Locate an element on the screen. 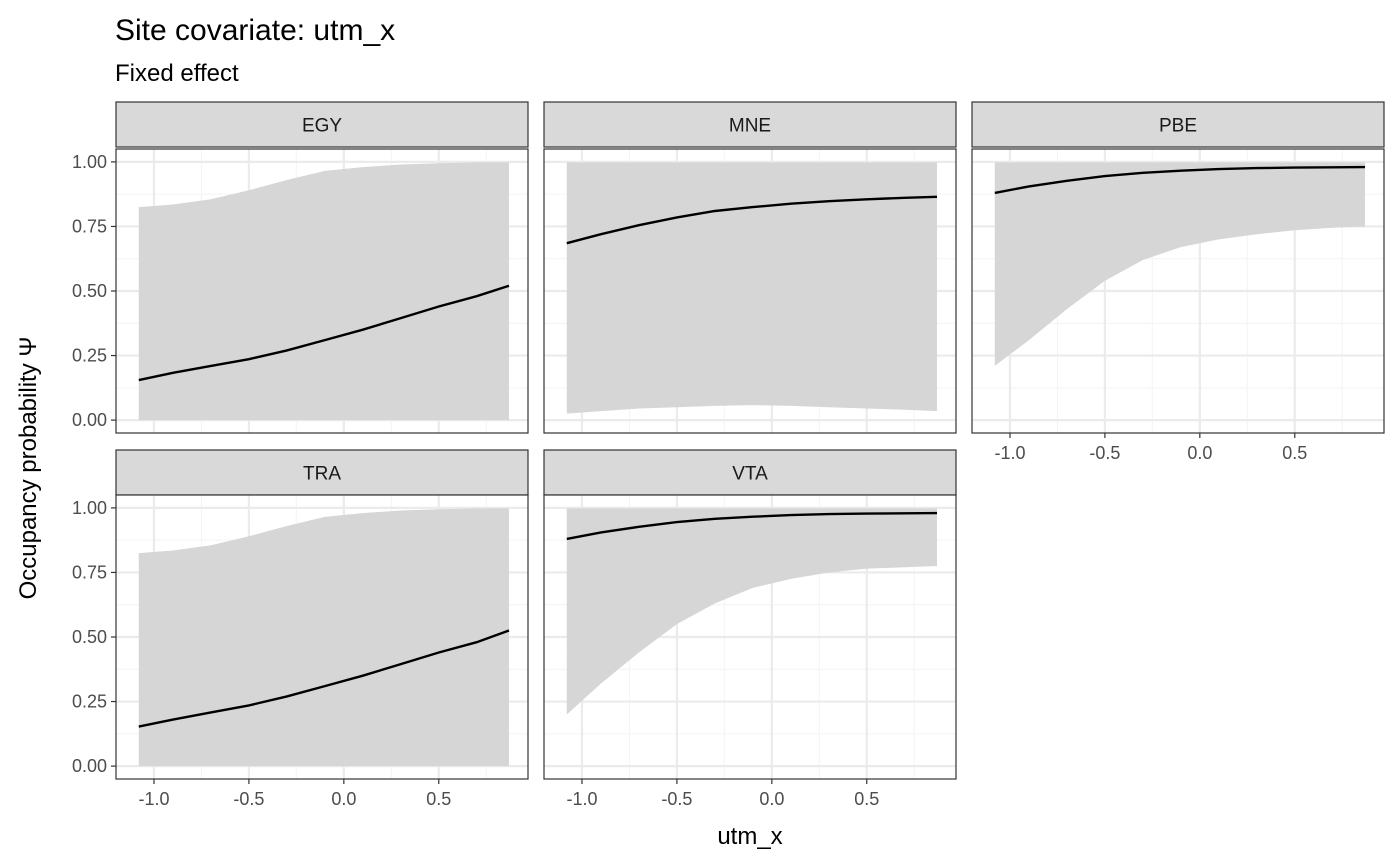 Image resolution: width=1400 pixels, height=865 pixels. facet-panel-pbe: PBE -1.0 -0.5 0.0 0.5 is located at coordinates (1178, 282).